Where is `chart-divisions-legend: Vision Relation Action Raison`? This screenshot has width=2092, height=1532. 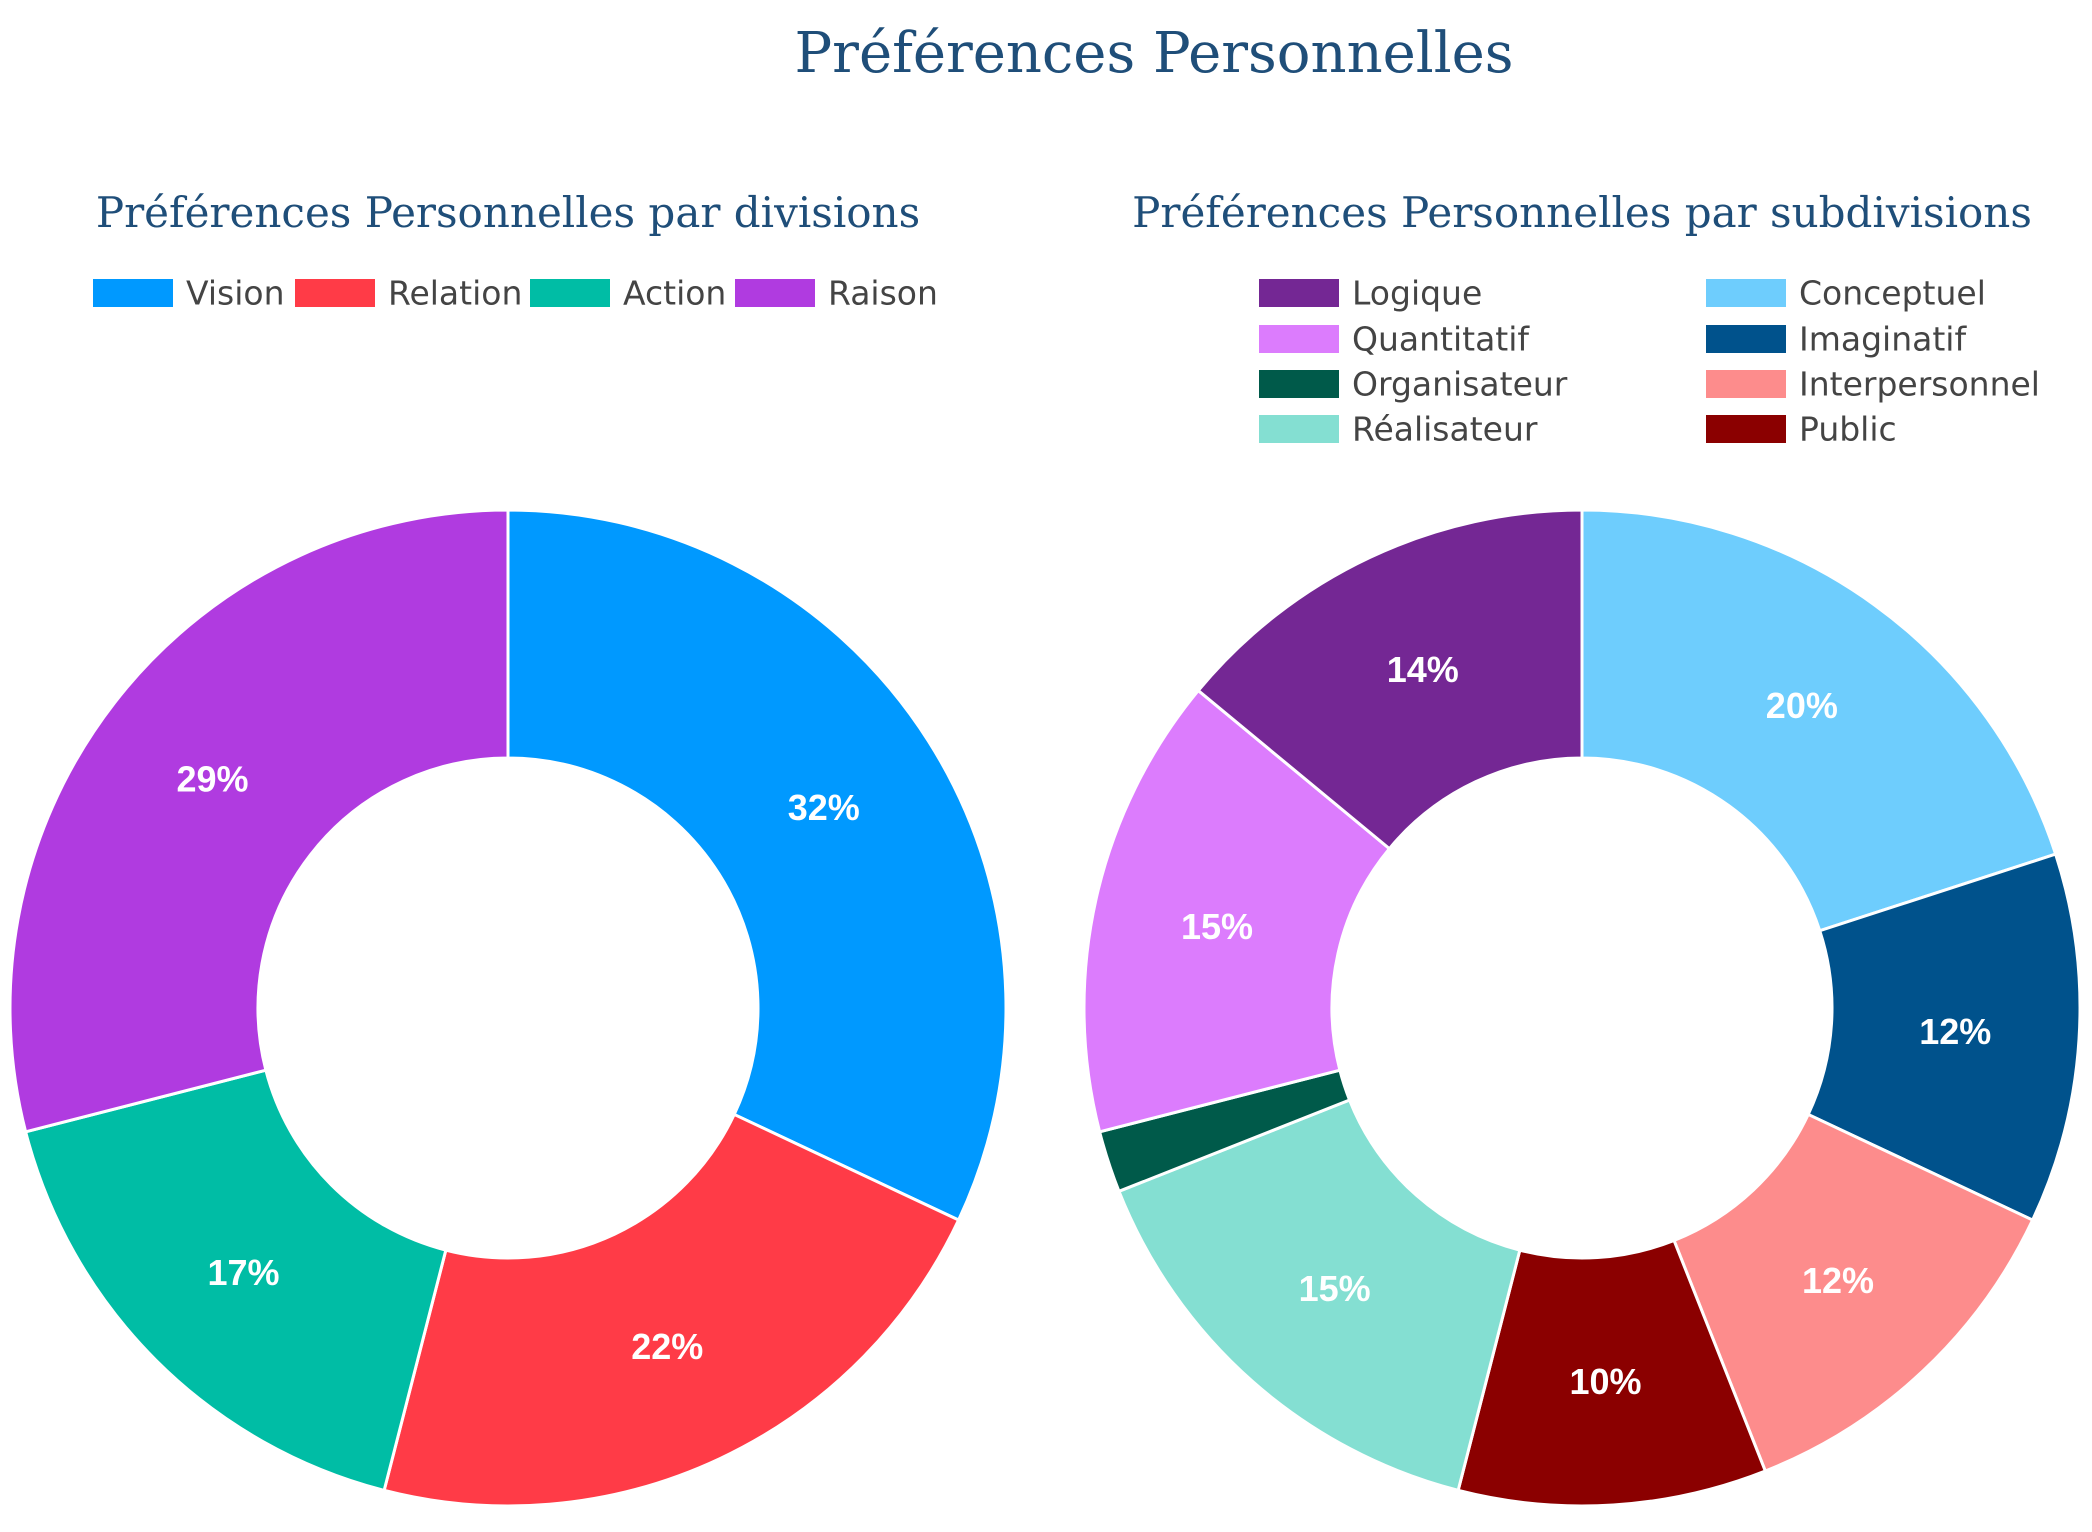
chart-divisions-legend: Vision Relation Action Raison is located at coordinates (515, 293).